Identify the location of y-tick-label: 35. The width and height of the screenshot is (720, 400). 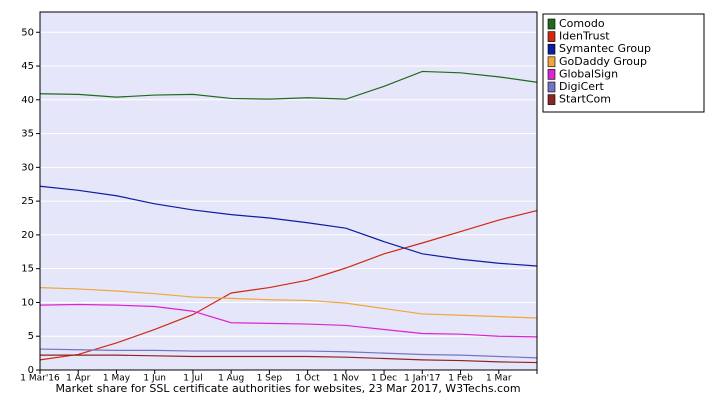
(27, 134).